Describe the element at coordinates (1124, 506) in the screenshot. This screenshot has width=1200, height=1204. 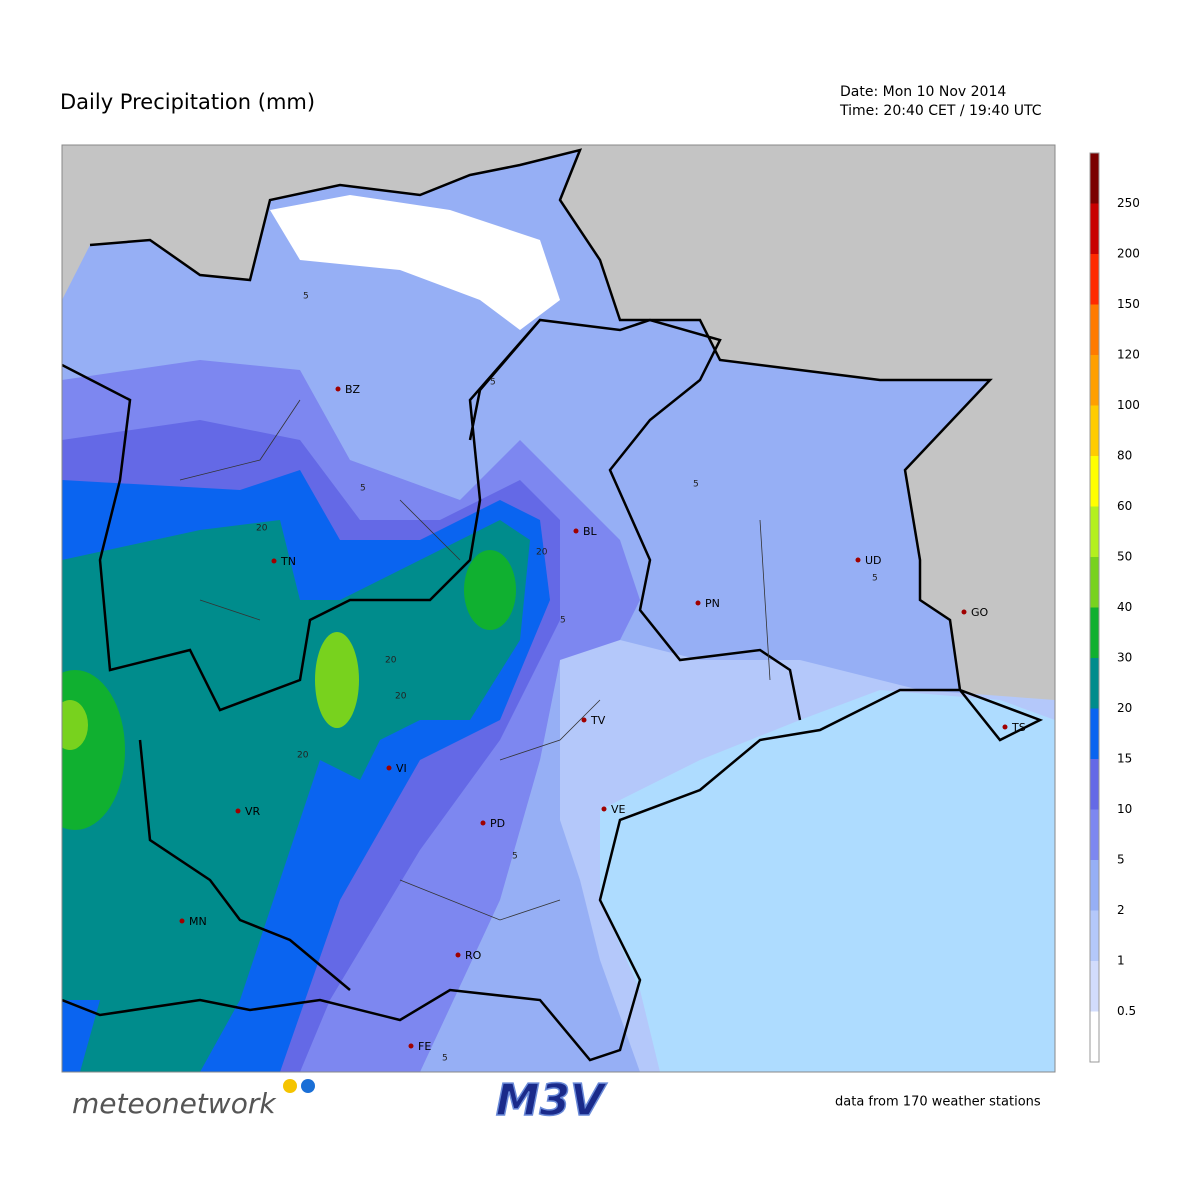
I see `colorbar-tick: 60` at that location.